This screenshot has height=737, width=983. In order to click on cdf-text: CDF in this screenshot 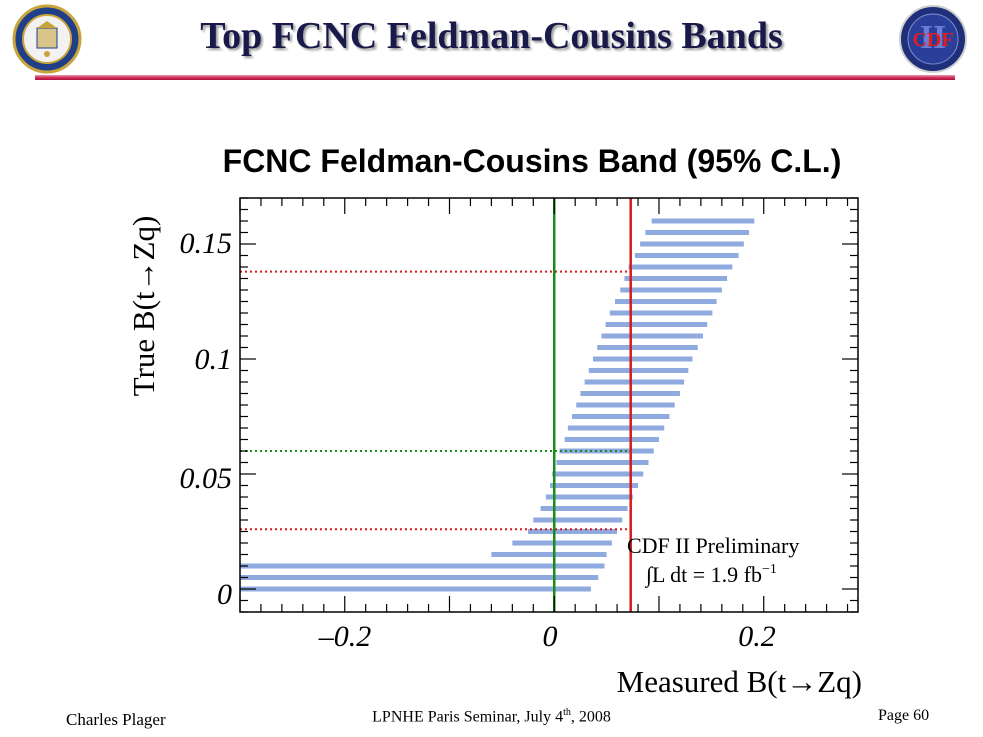, I will do `click(932, 40)`.